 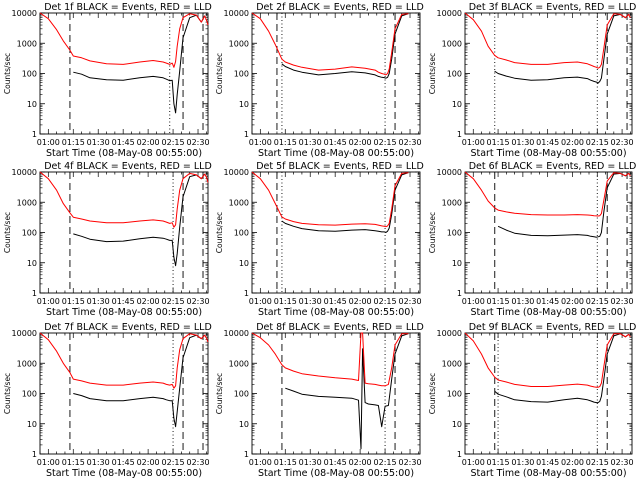 What do you see at coordinates (553, 327) in the screenshot?
I see `panel-title: Det 9f BLACK = Events, RED = LLD` at bounding box center [553, 327].